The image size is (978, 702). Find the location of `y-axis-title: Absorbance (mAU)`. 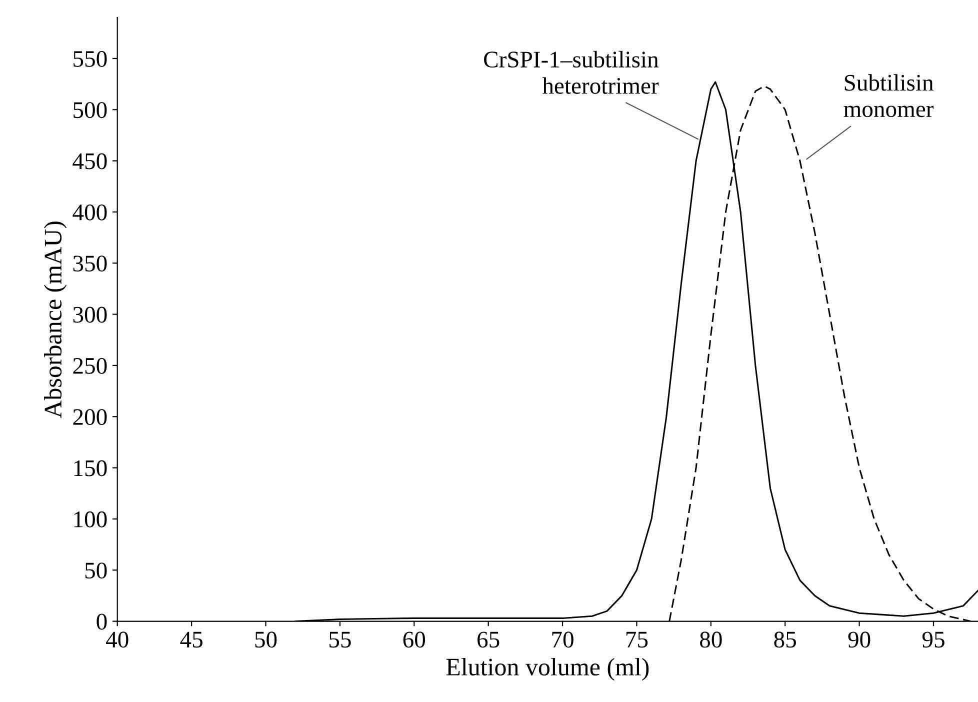

y-axis-title: Absorbance (mAU) is located at coordinates (55, 320).